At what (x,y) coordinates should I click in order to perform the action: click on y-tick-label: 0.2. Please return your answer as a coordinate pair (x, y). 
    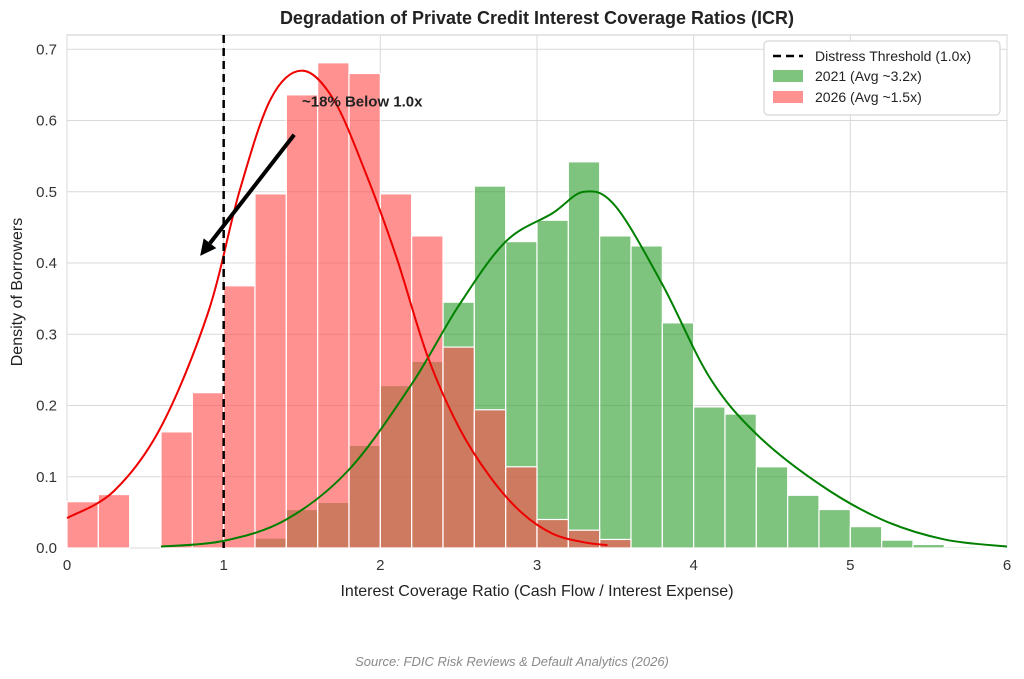
    Looking at the image, I should click on (46, 406).